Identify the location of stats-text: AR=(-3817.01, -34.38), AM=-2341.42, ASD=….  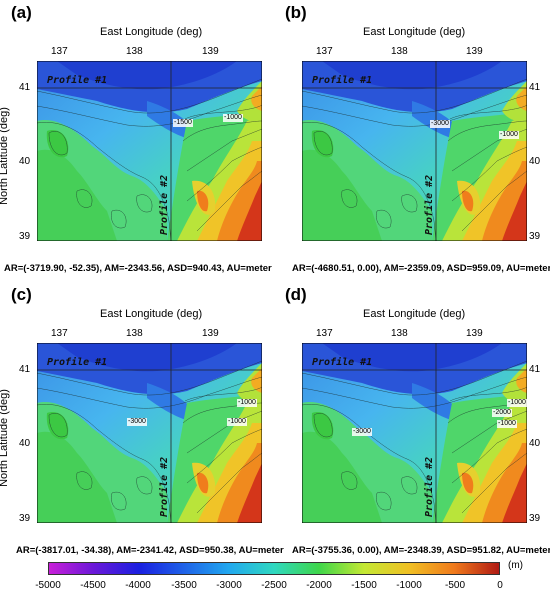
(150, 550).